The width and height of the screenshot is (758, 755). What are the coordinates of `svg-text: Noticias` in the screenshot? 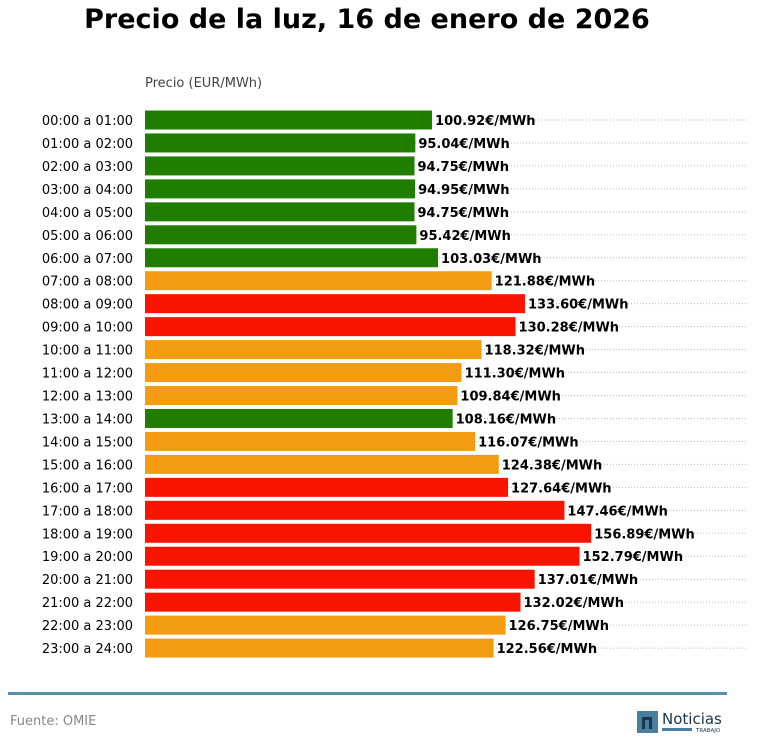 It's located at (692, 719).